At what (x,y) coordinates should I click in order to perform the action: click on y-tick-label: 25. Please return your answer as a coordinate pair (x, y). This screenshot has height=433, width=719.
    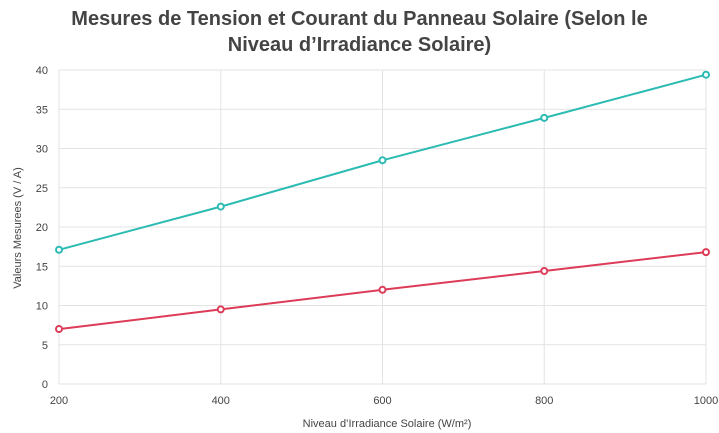
    Looking at the image, I should click on (42, 189).